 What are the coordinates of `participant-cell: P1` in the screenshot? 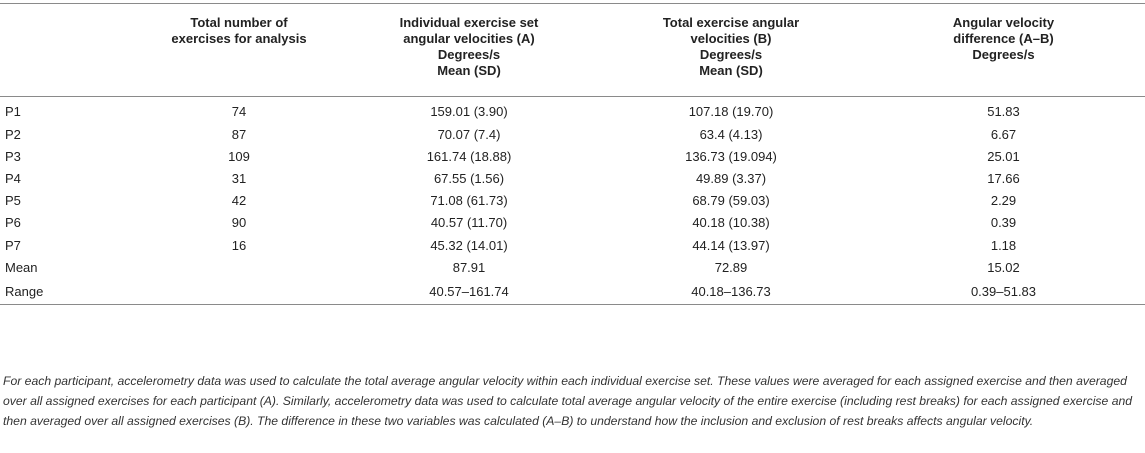 It's located at (13, 112).